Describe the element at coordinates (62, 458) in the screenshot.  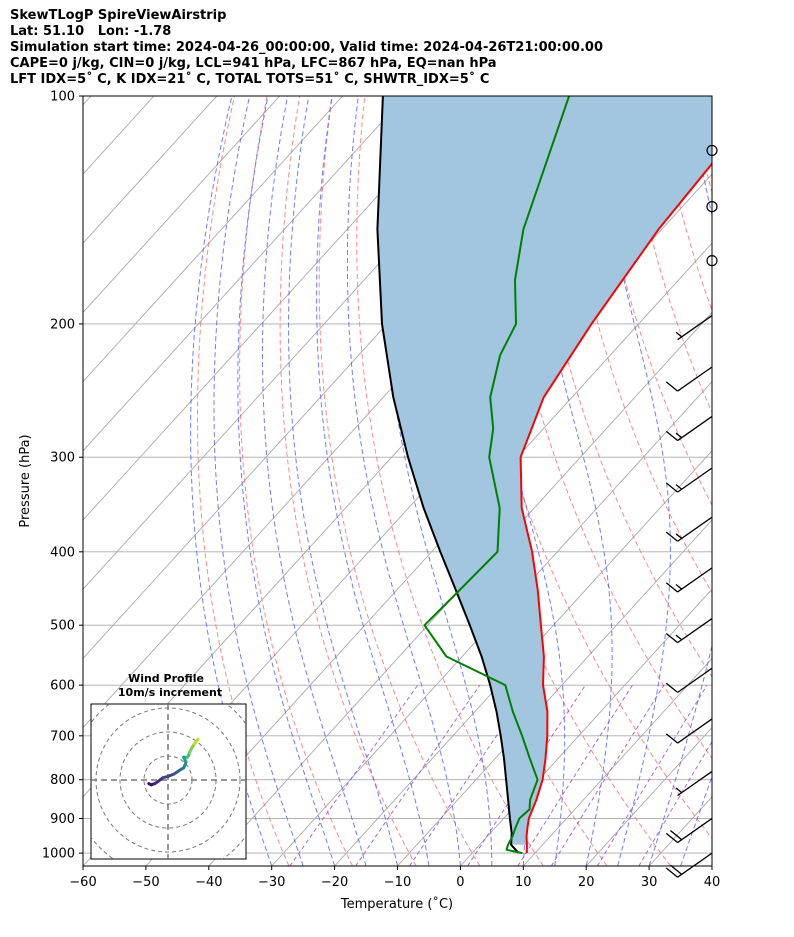
I see `y-tick-label: 300` at that location.